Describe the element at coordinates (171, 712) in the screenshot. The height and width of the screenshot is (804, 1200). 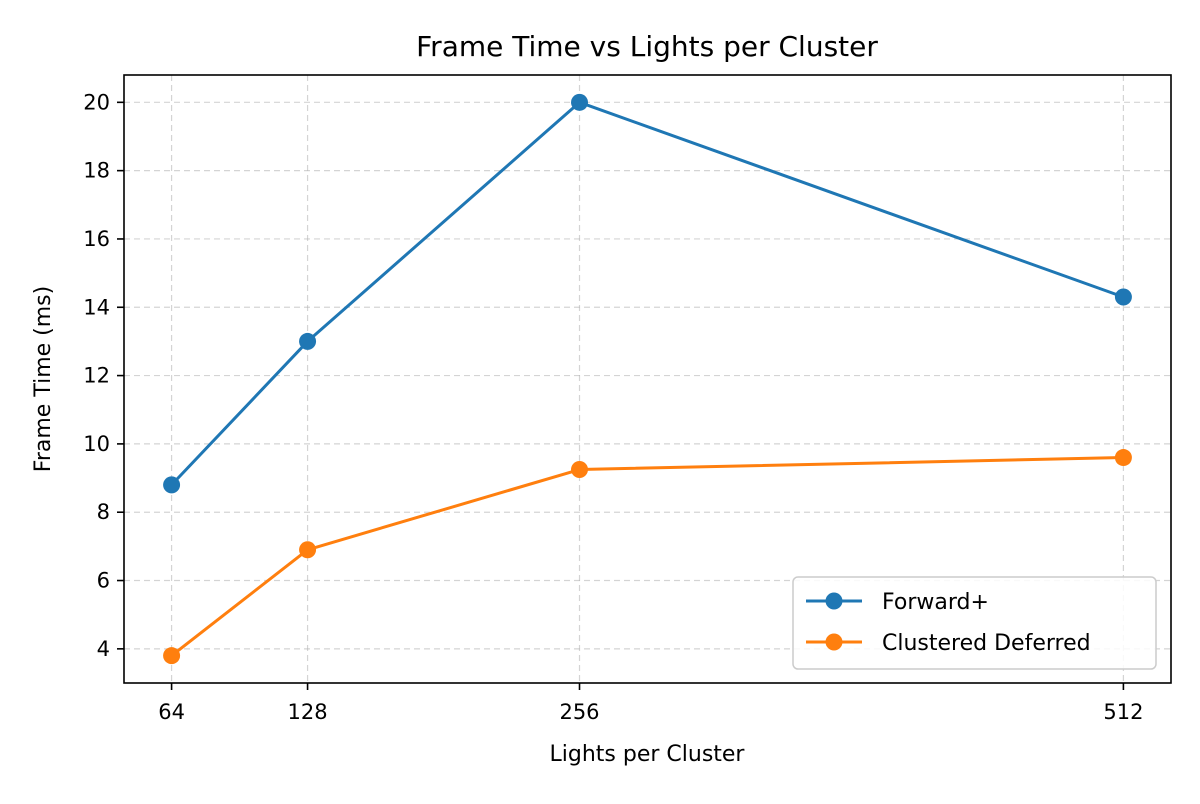
I see `x-tick-label: 64` at that location.